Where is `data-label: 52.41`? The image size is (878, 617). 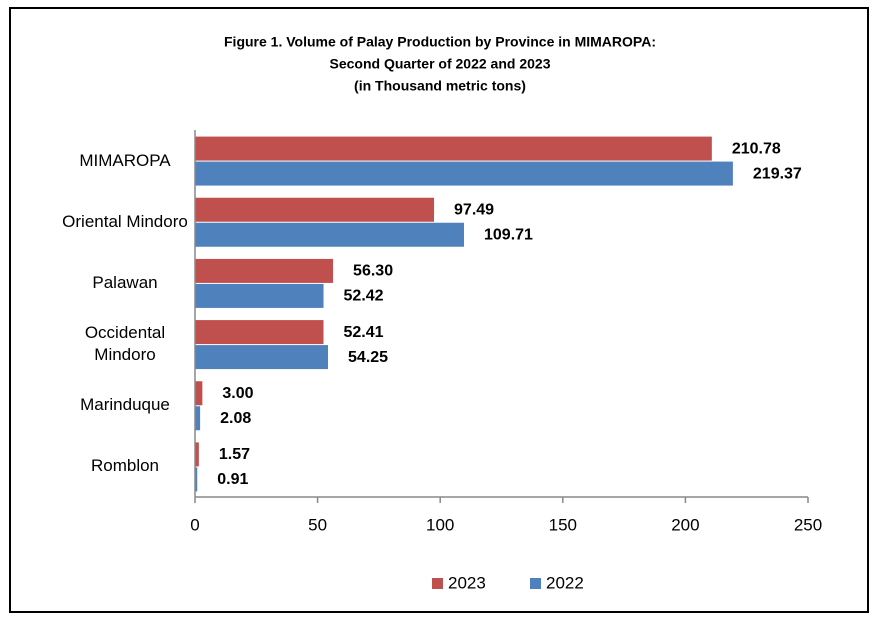 data-label: 52.41 is located at coordinates (364, 332).